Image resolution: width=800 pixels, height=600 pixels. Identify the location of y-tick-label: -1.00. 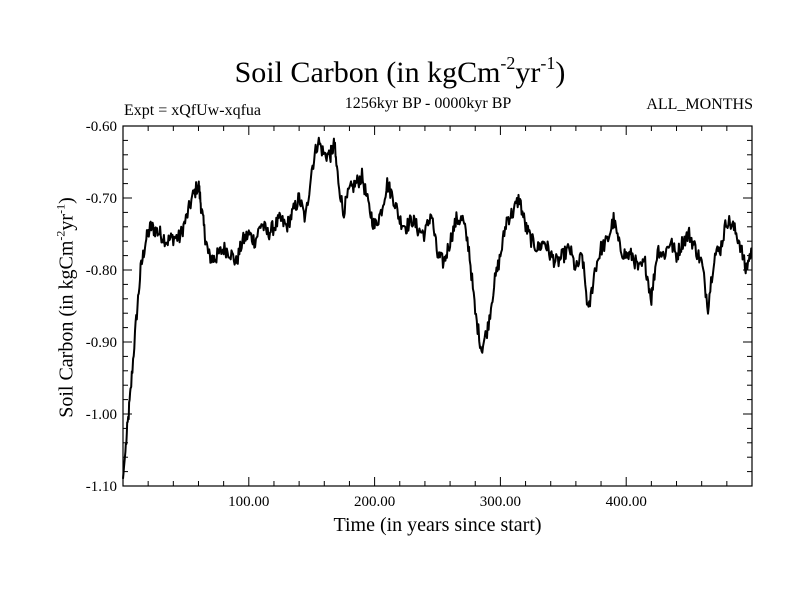
(101, 415).